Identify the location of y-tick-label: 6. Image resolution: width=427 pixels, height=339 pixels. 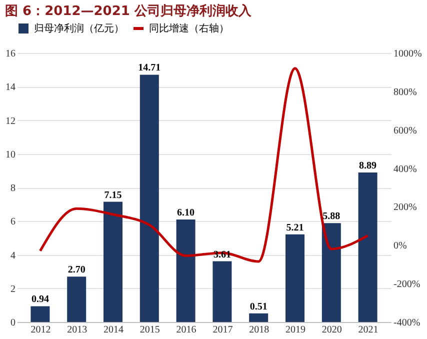
(13, 222).